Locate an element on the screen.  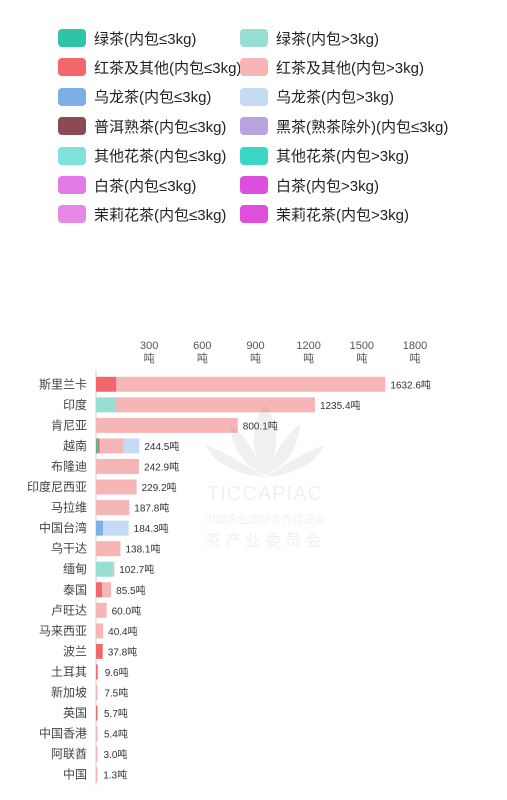
legend-label: 白茶(内包≤3kg) is located at coordinates (145, 186).